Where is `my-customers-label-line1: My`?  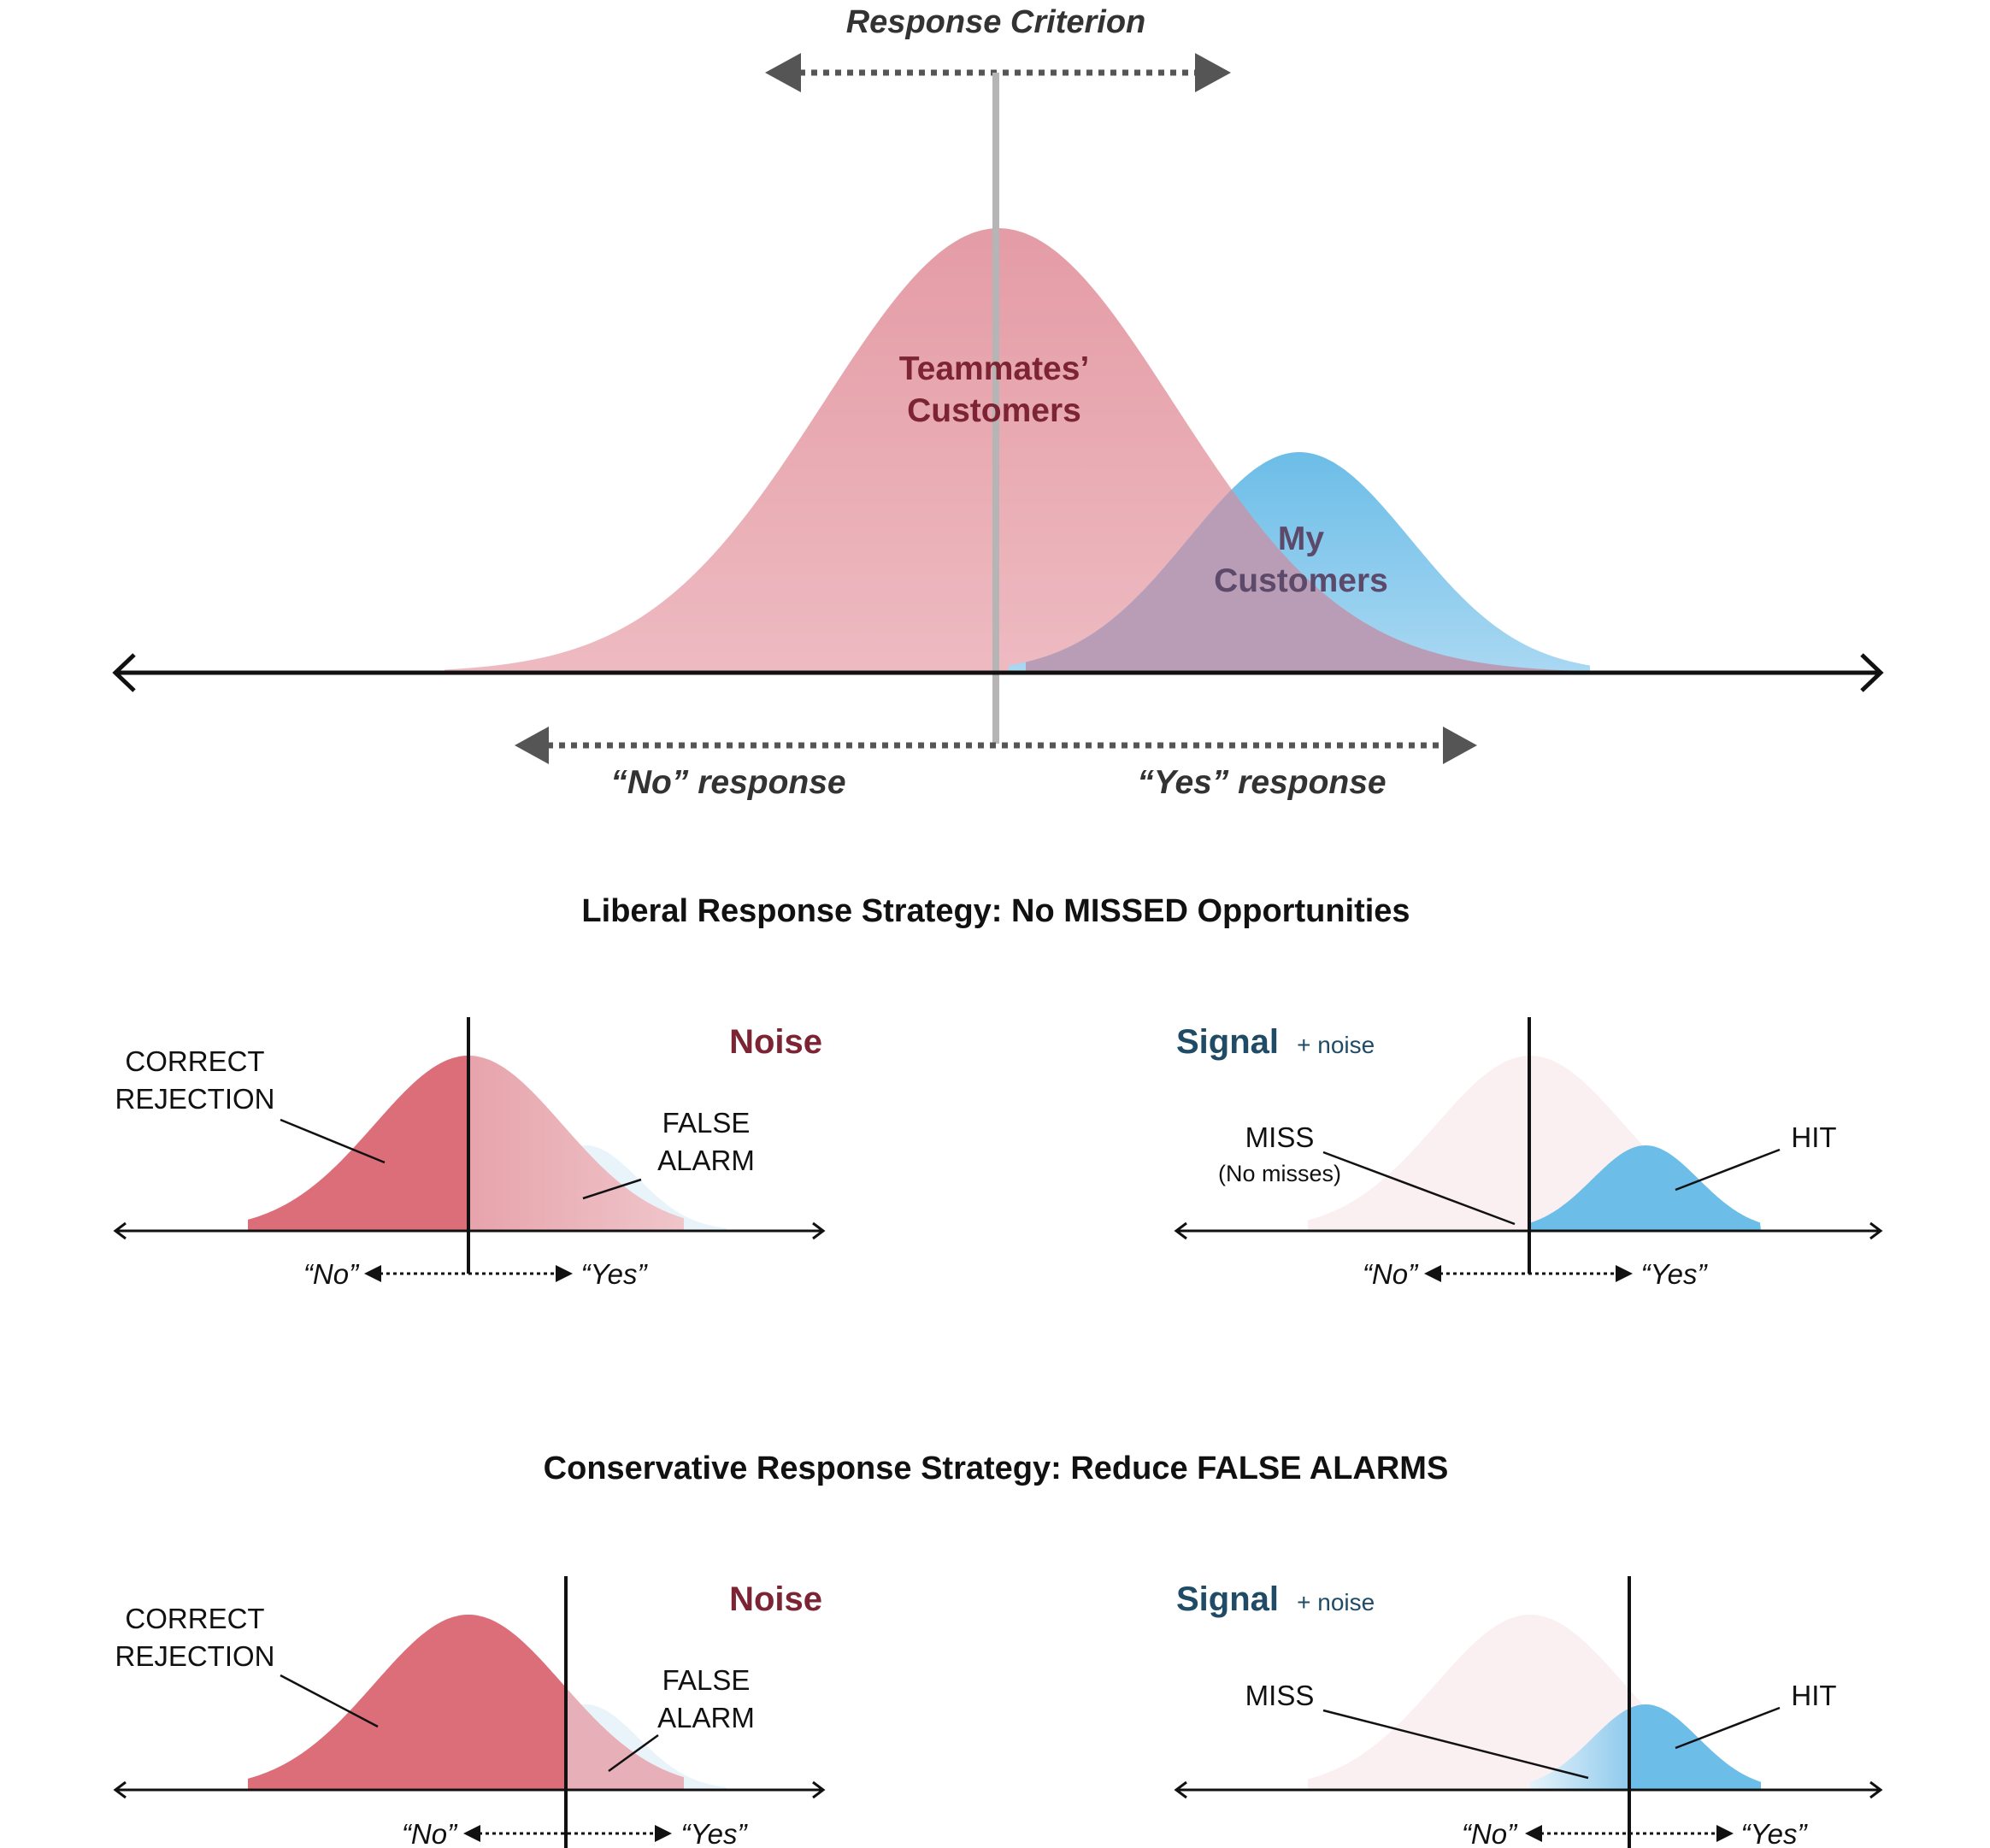 my-customers-label-line1: My is located at coordinates (1301, 539).